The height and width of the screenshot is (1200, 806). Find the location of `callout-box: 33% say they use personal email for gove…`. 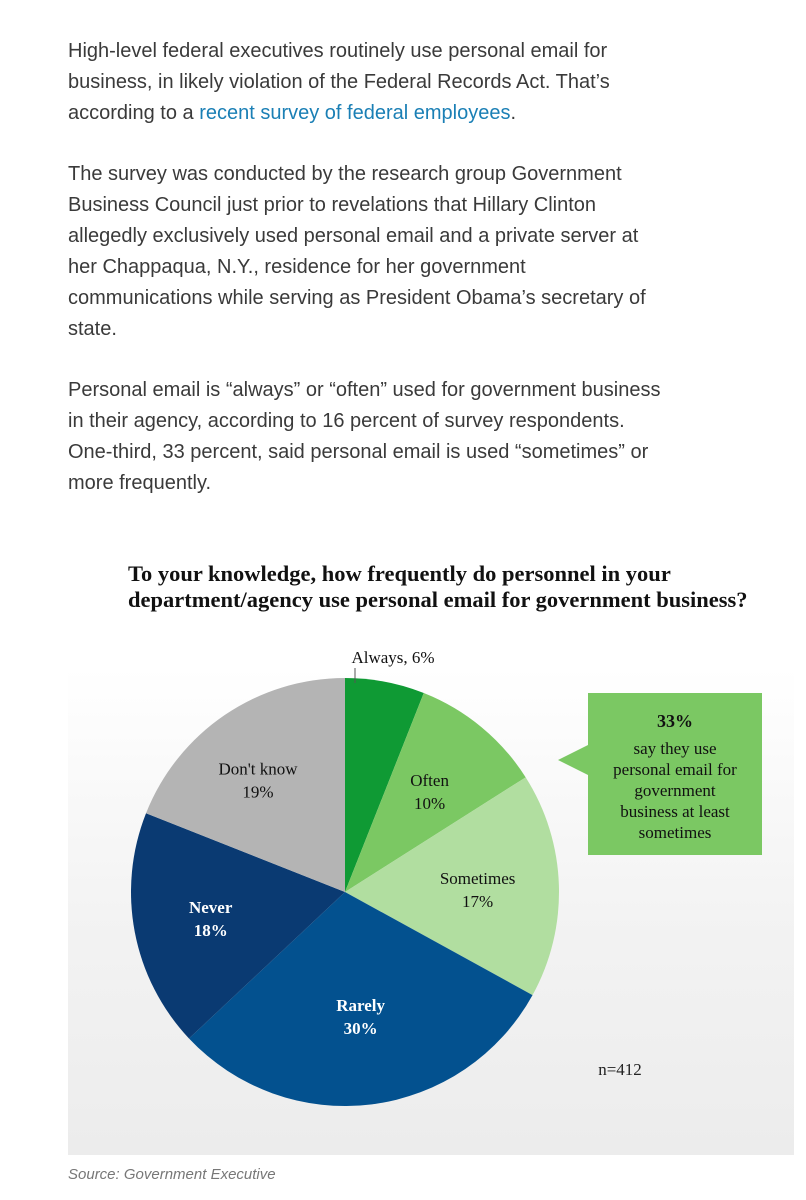

callout-box: 33% say they use personal email for gove… is located at coordinates (660, 774).